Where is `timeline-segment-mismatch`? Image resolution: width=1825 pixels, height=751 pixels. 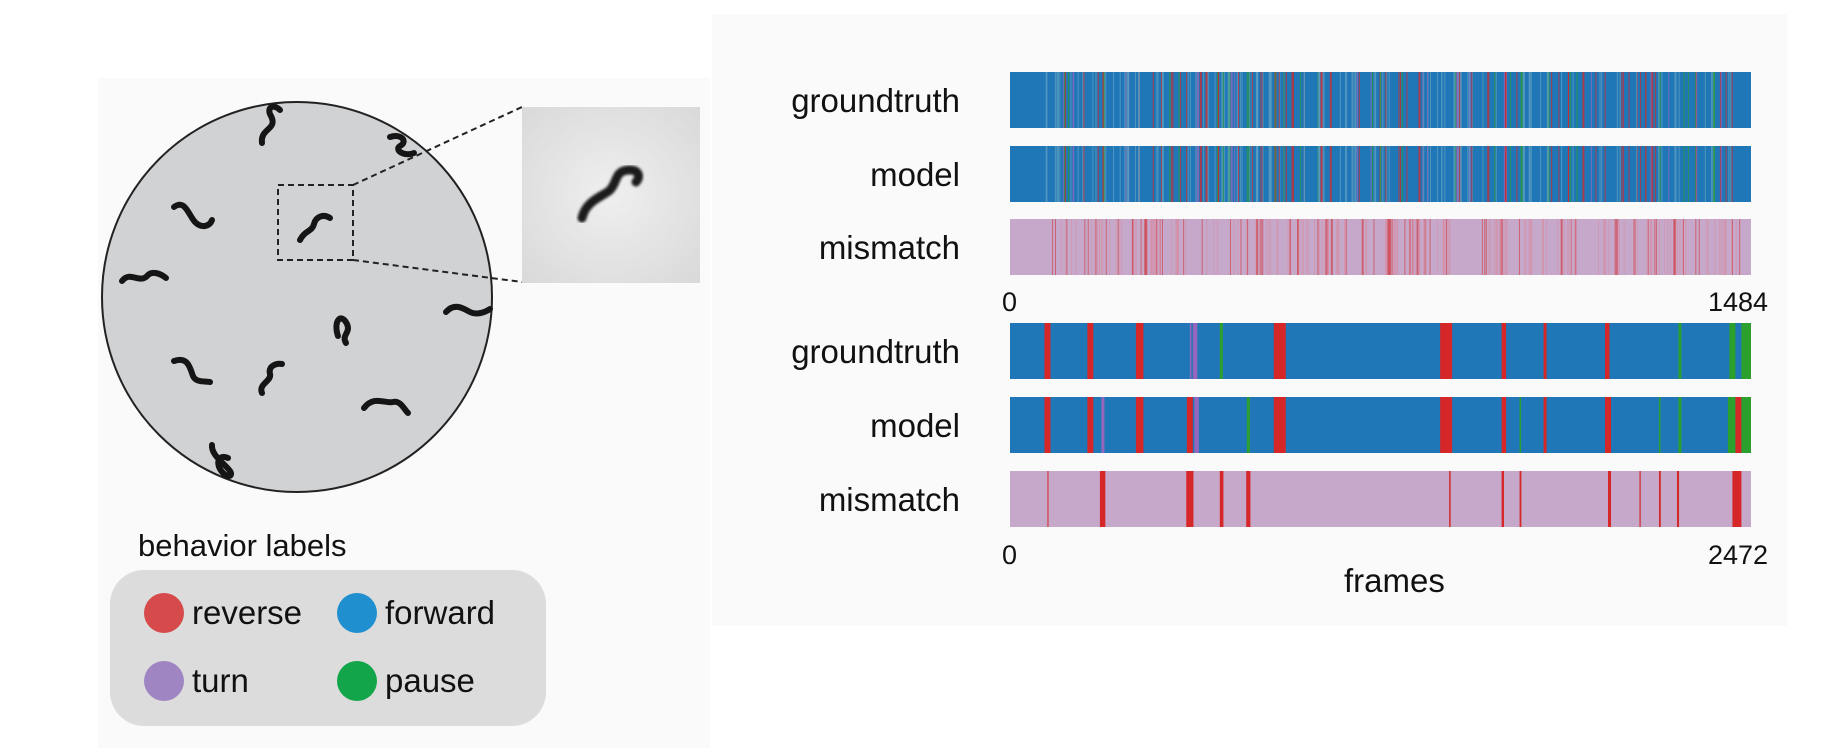
timeline-segment-mismatch is located at coordinates (1502, 499).